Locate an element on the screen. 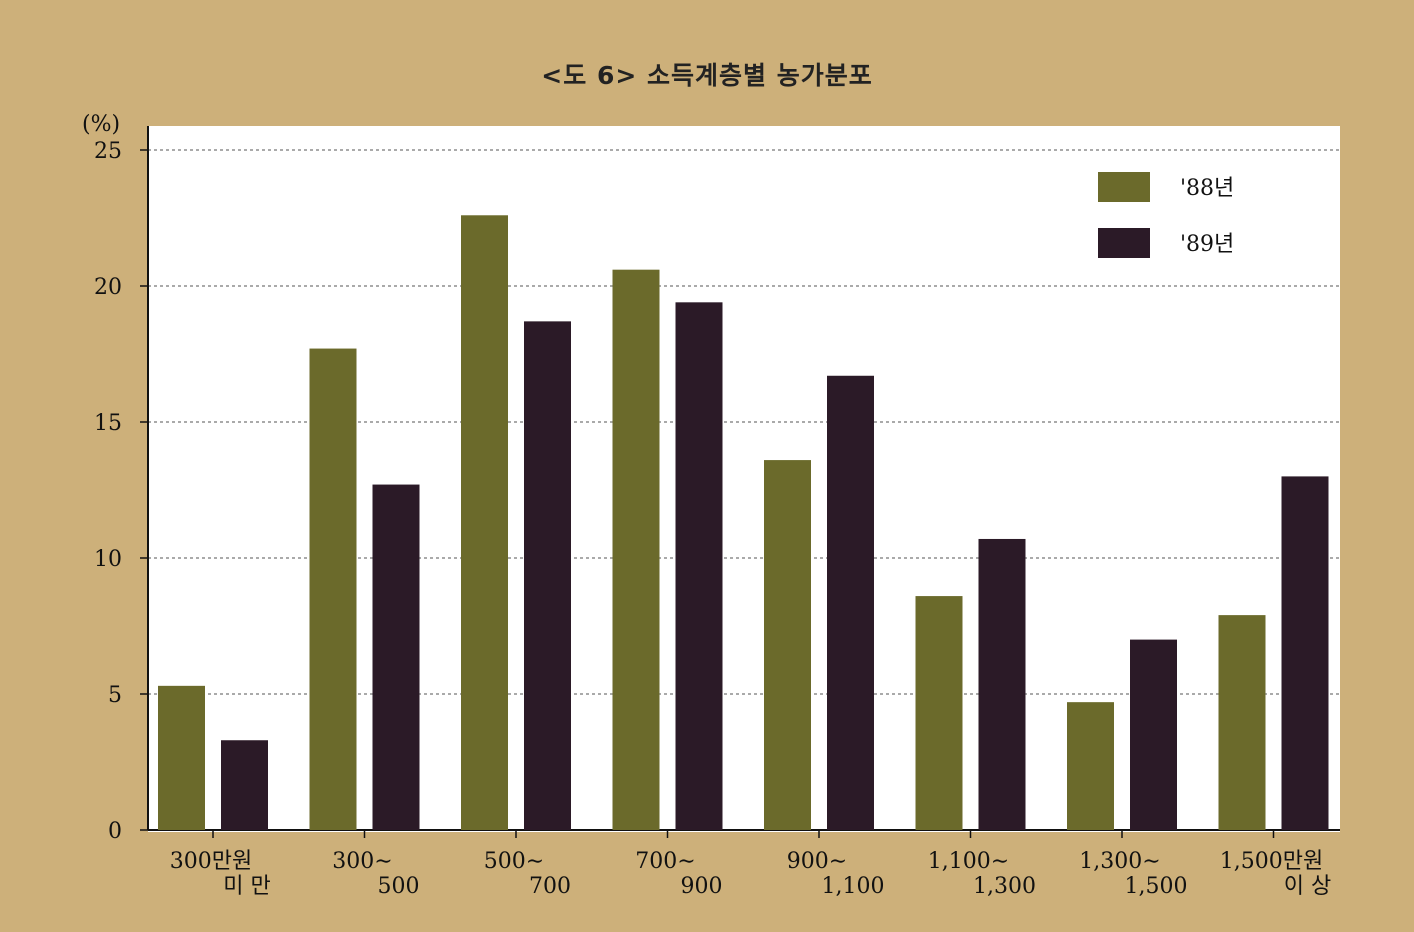  x-category-label-line1: 500∼ is located at coordinates (514, 861).